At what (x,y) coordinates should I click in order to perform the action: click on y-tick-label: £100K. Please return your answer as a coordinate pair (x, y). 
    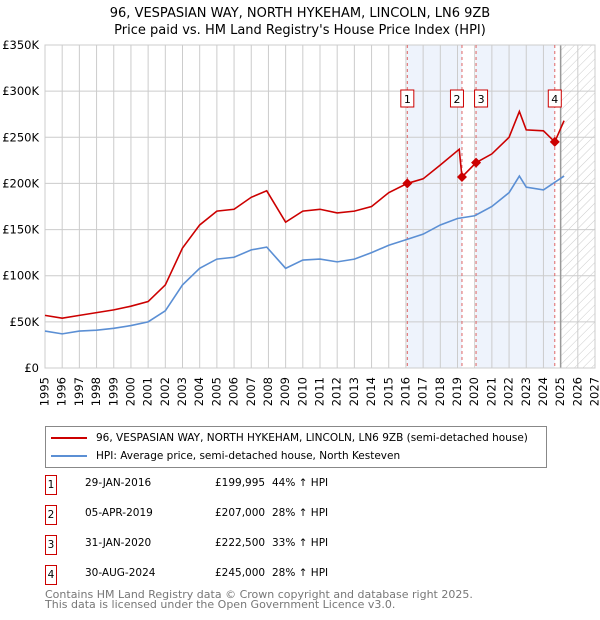
    Looking at the image, I should click on (20, 276).